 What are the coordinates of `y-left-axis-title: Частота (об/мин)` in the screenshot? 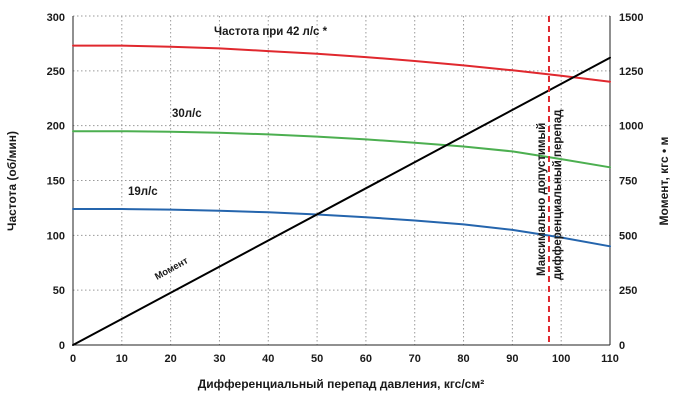 It's located at (12, 181).